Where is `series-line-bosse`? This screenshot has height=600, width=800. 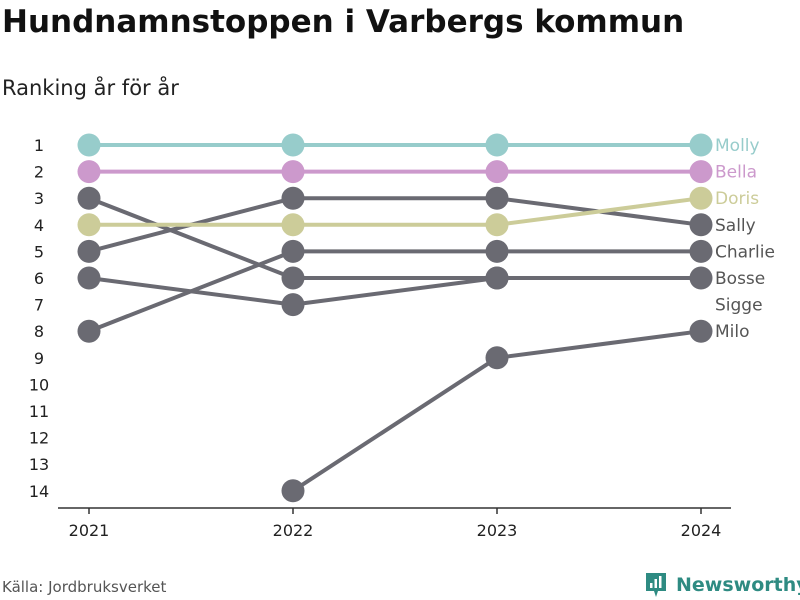 series-line-bosse is located at coordinates (394, 238).